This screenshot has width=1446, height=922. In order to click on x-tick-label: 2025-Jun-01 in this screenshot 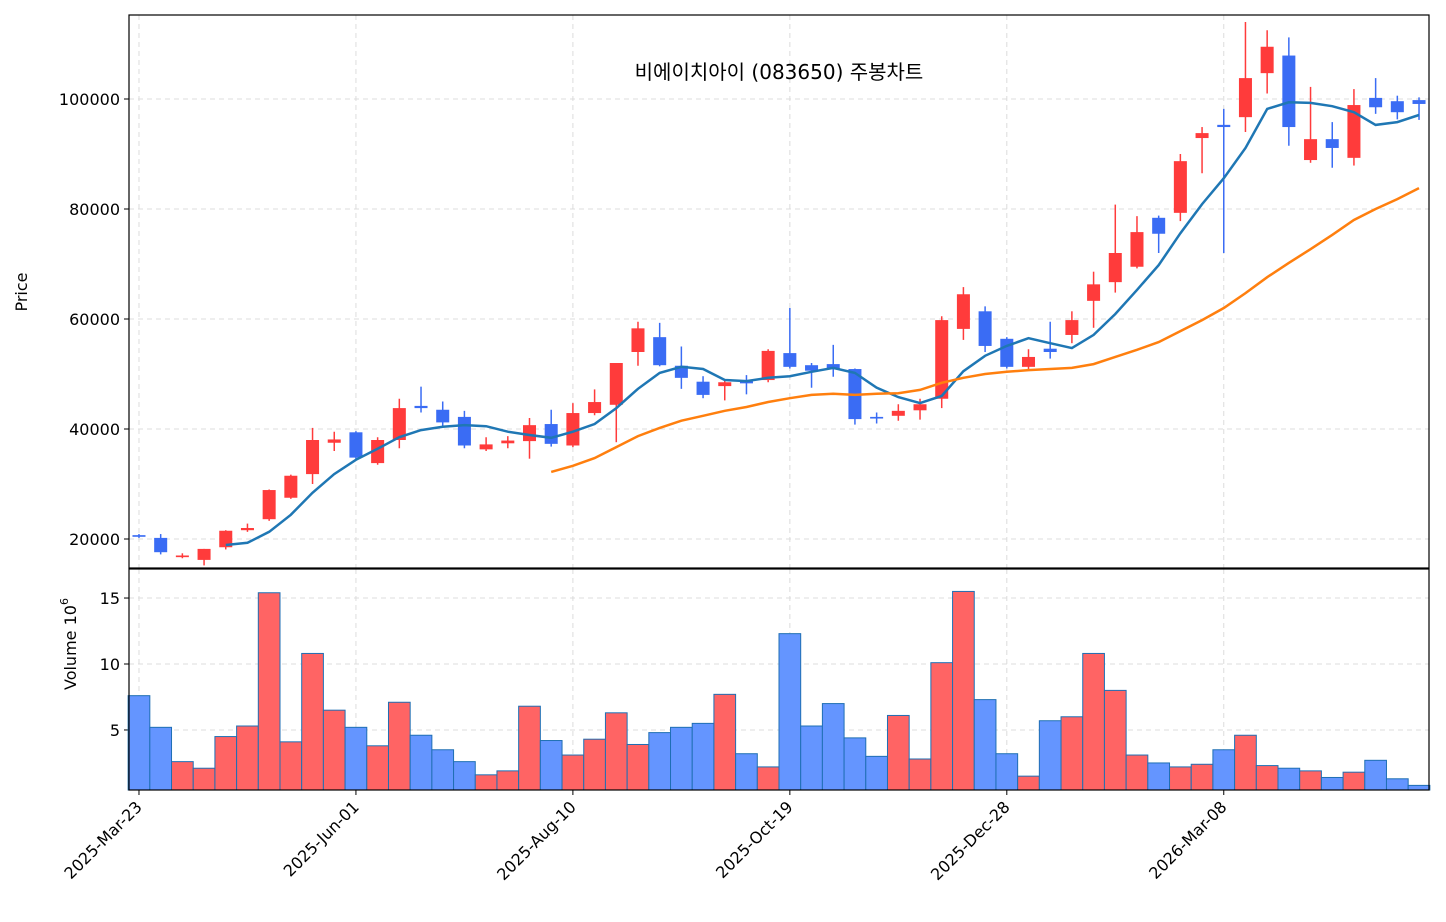, I will do `click(321, 838)`.